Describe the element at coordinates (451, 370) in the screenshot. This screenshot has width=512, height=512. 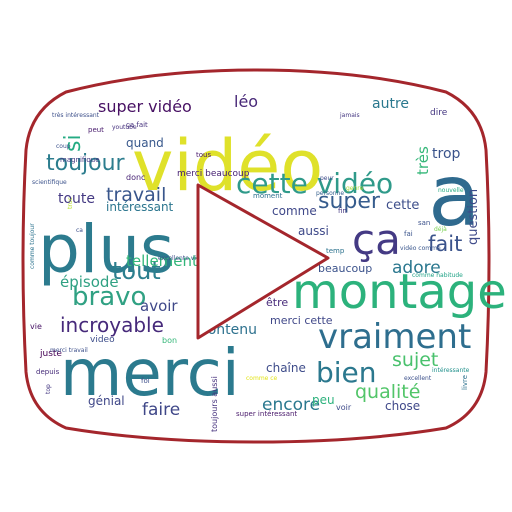
I see `cloud-word: intéressante` at that location.